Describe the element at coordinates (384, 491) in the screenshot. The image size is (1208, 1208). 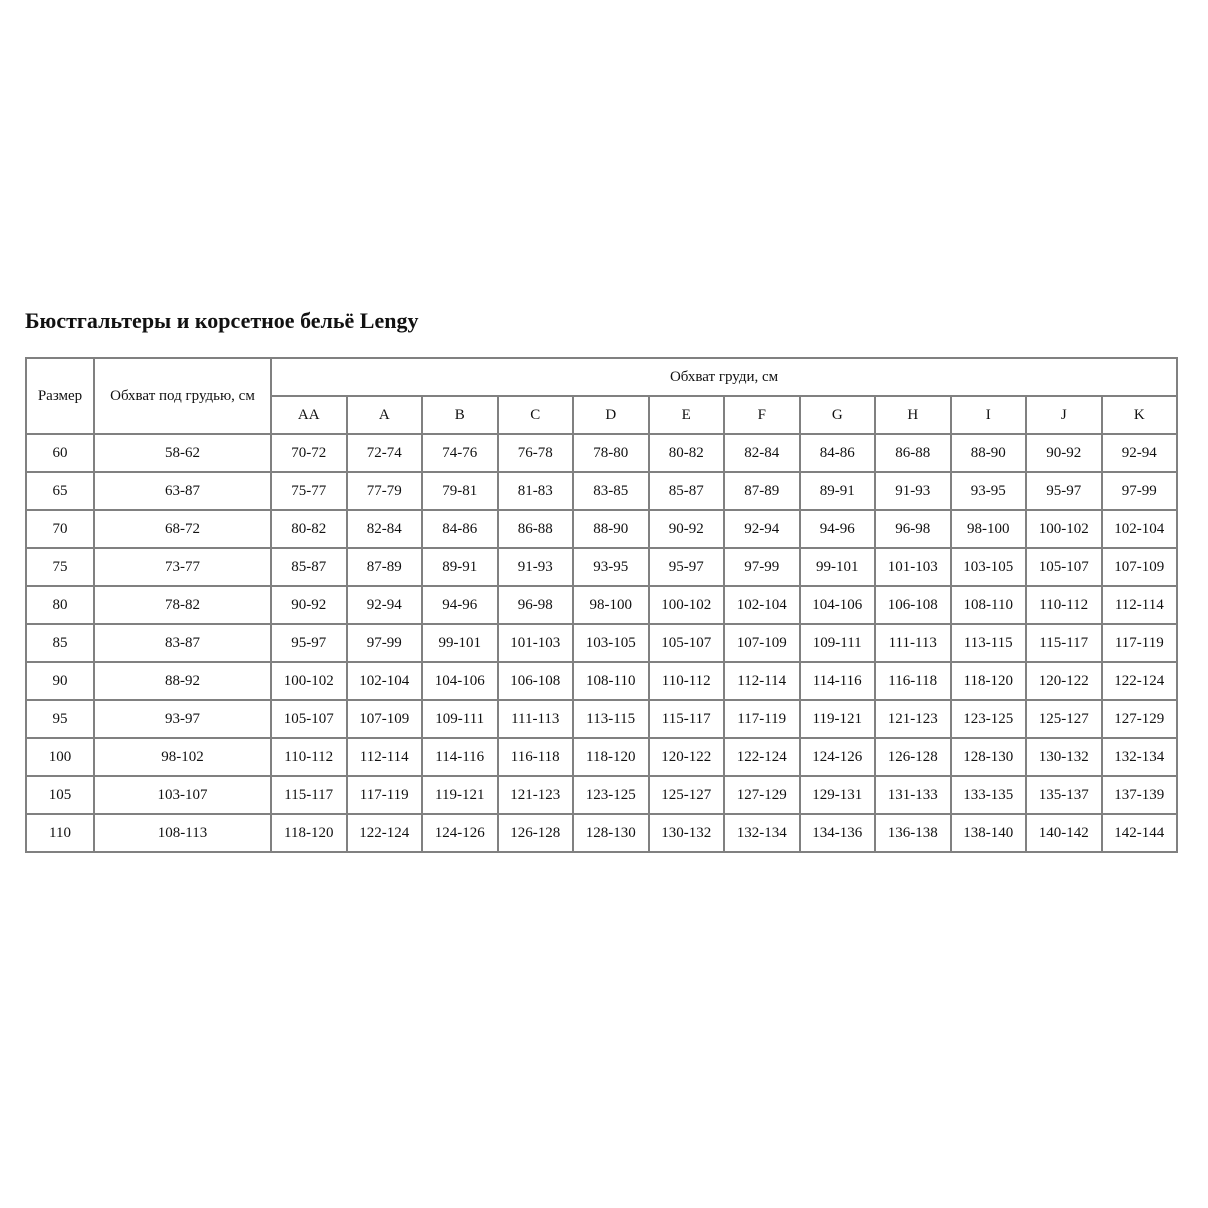
I see `bust-cell: 77-79` at that location.